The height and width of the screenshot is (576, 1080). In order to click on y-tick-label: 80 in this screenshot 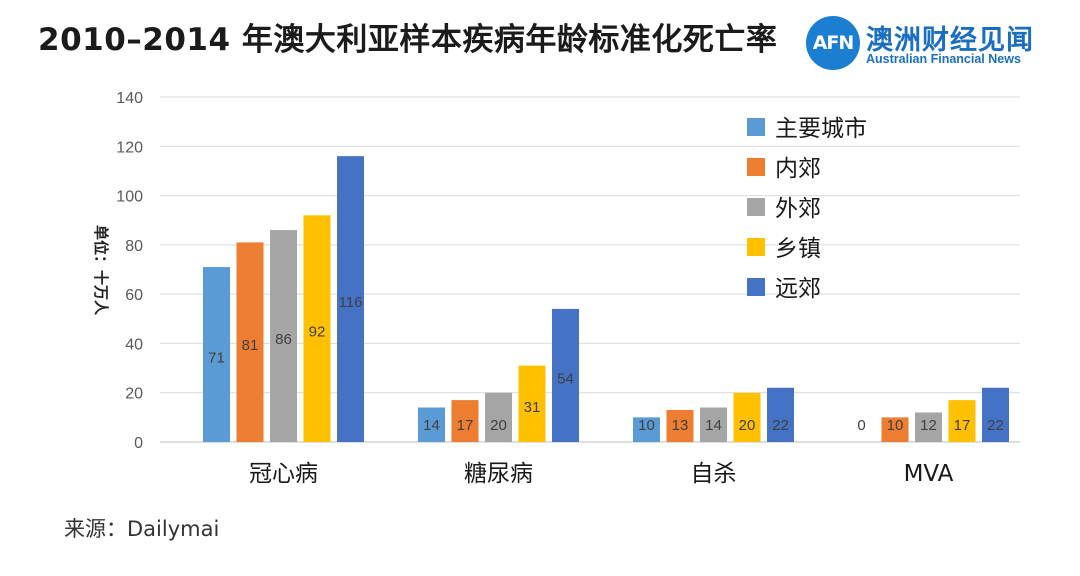, I will do `click(134, 246)`.